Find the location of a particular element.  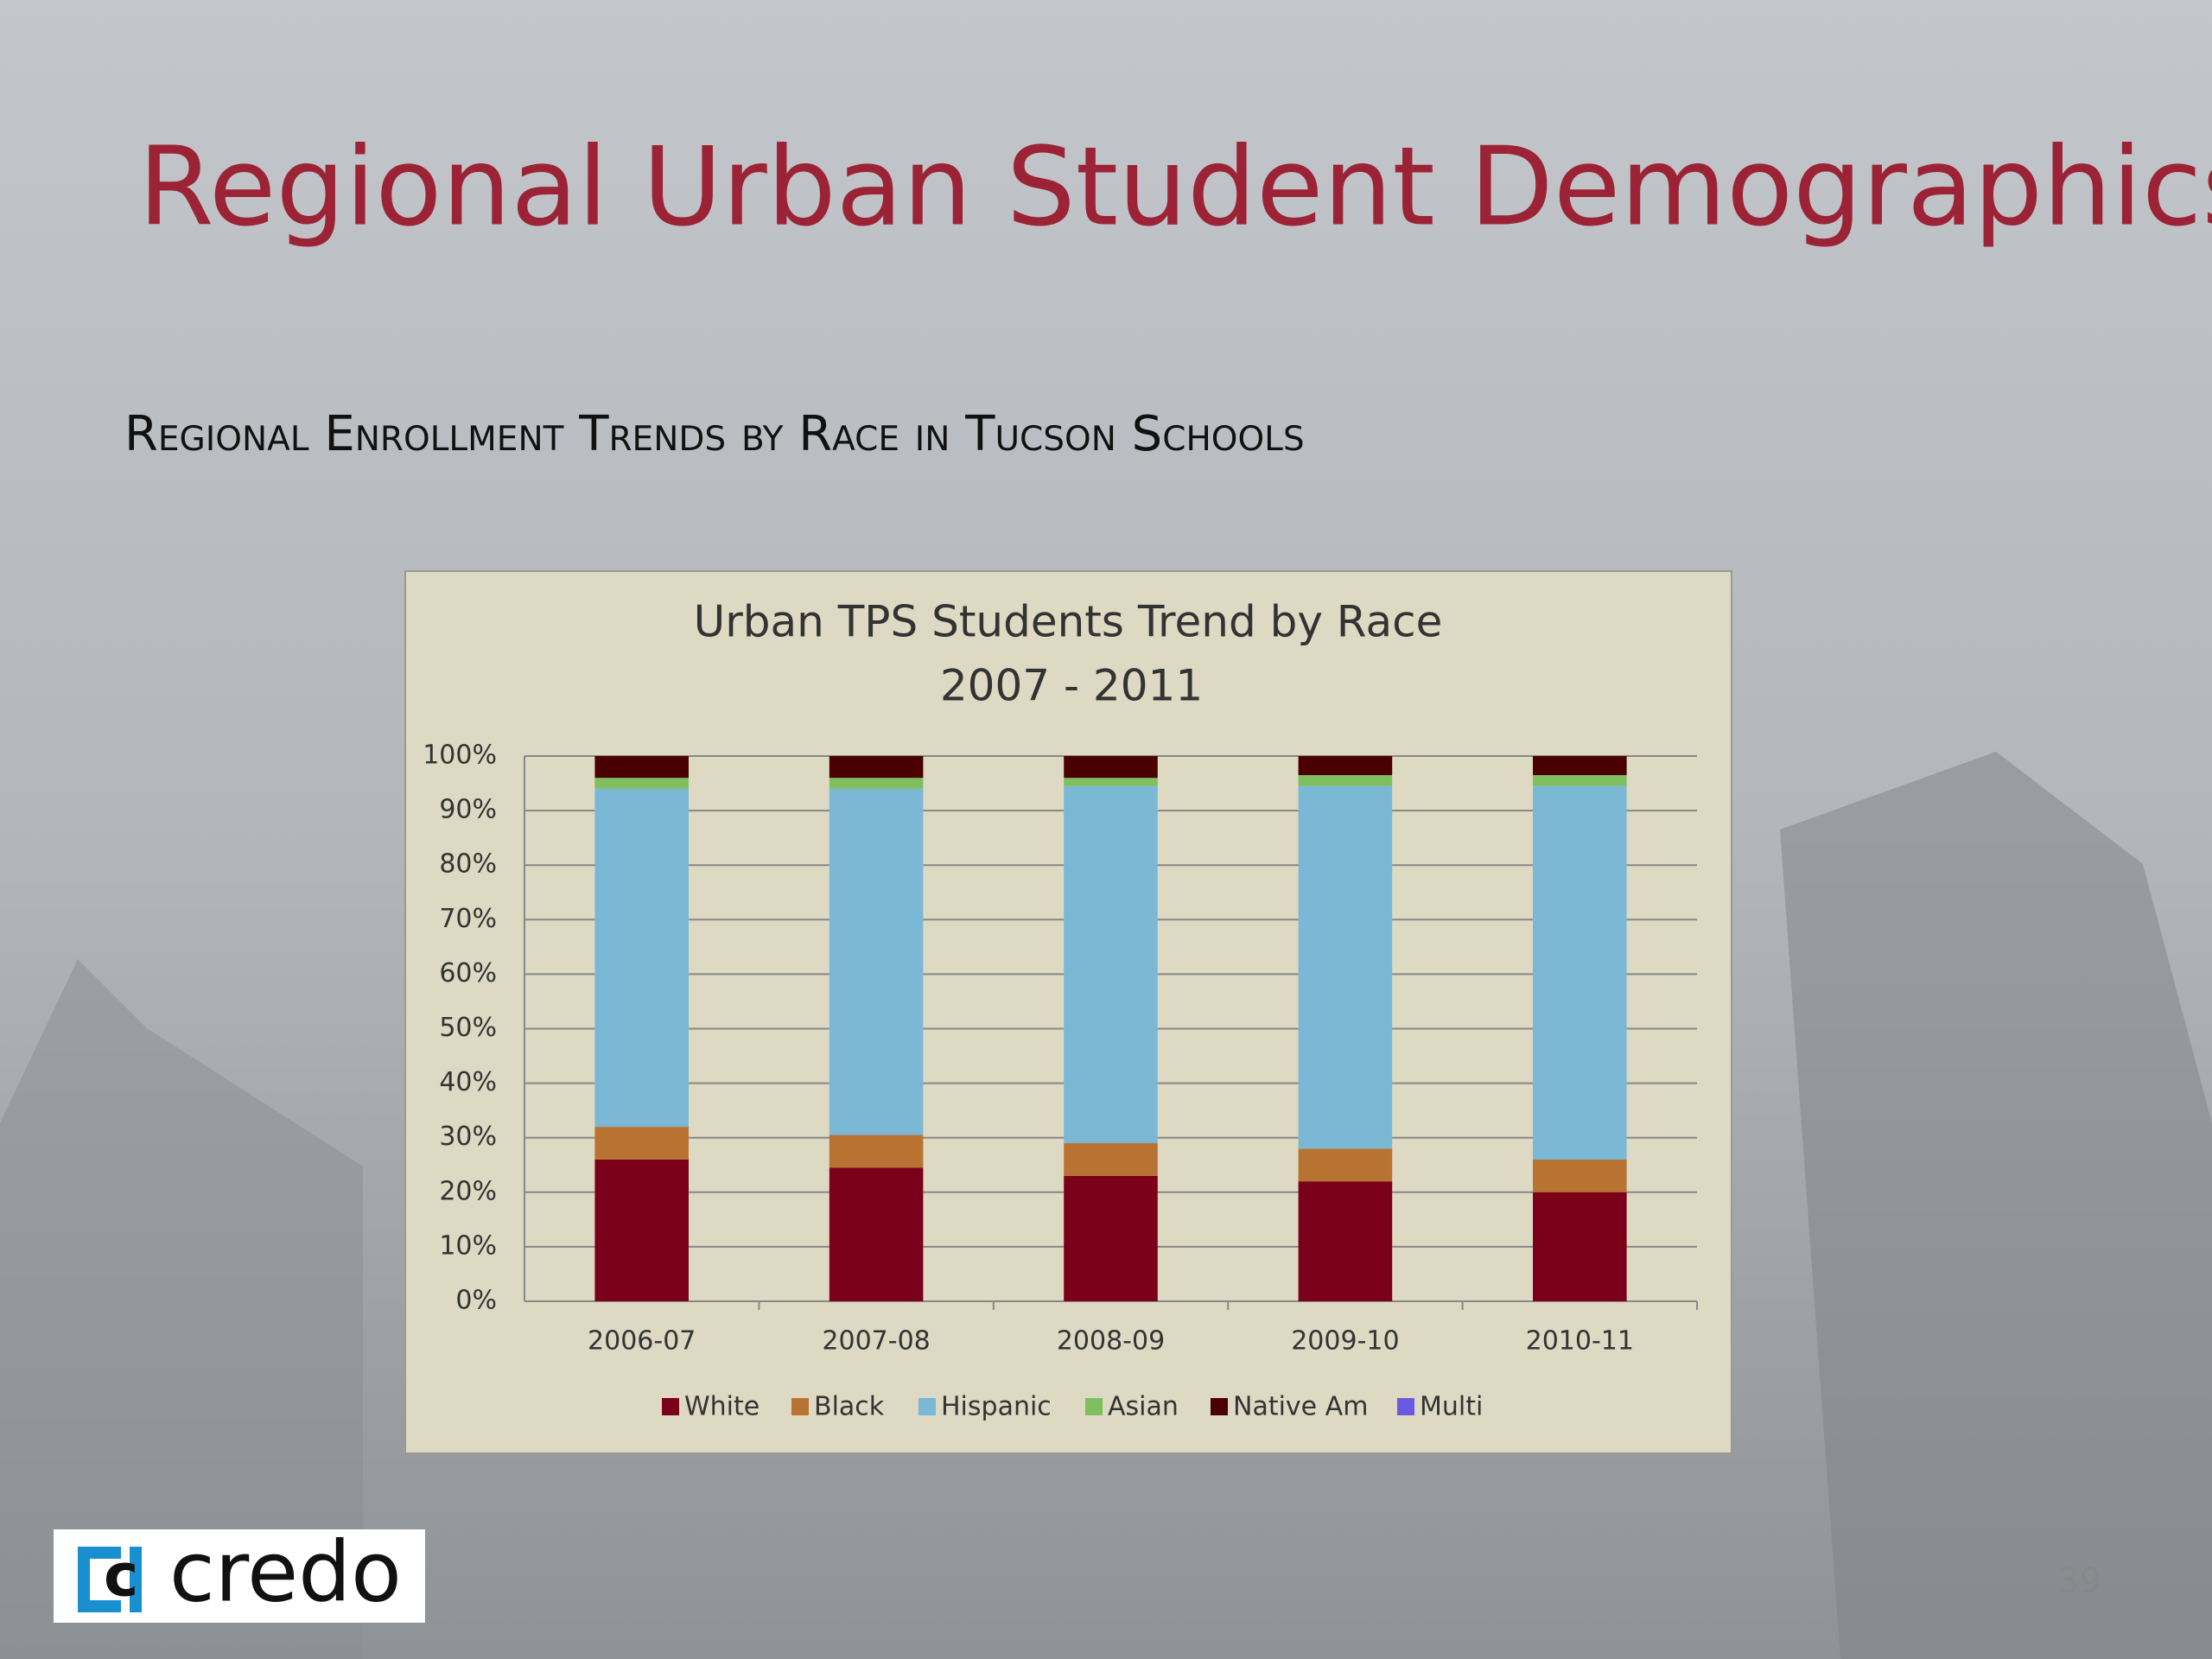

y-tick-label: 20% is located at coordinates (468, 1191).